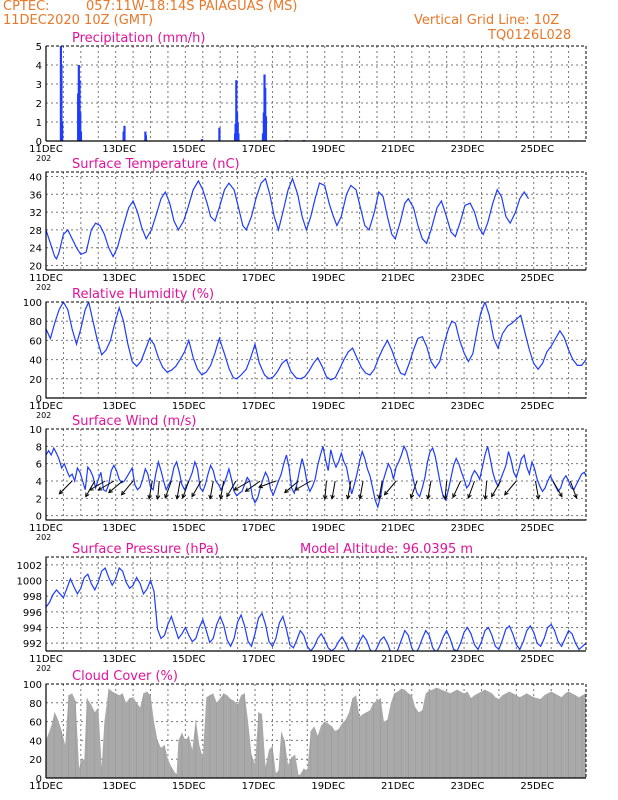  I want to click on wind-line, so click(316, 476).